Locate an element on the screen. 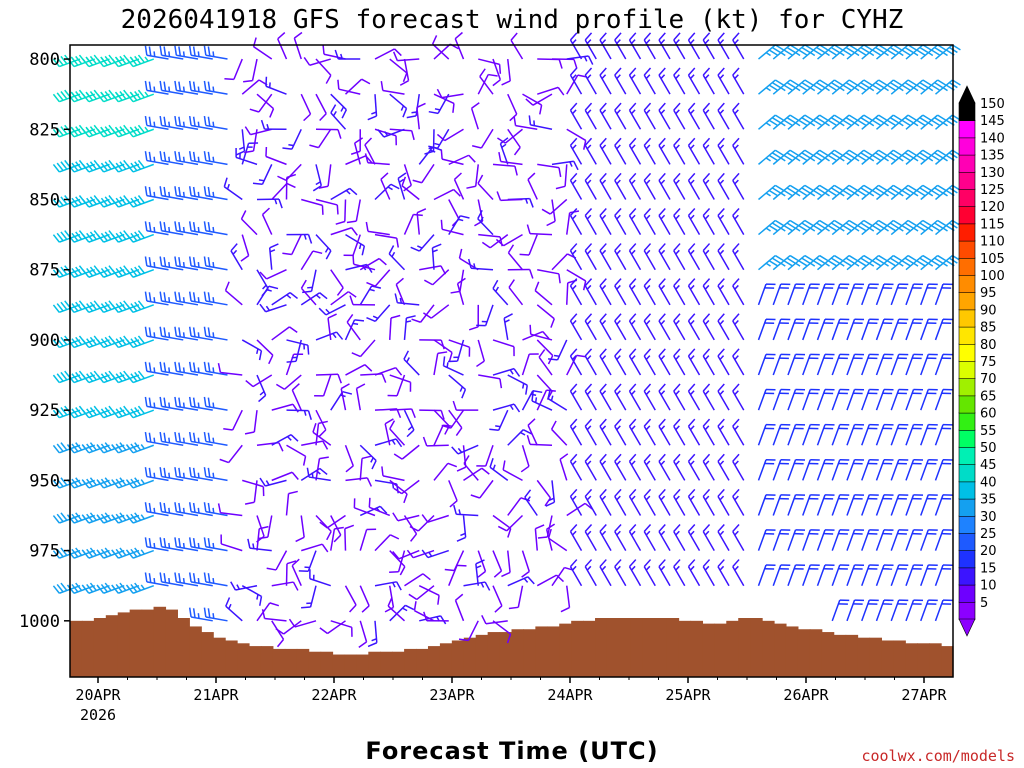 The width and height of the screenshot is (1024, 768). terrain-column is located at coordinates (577, 648).